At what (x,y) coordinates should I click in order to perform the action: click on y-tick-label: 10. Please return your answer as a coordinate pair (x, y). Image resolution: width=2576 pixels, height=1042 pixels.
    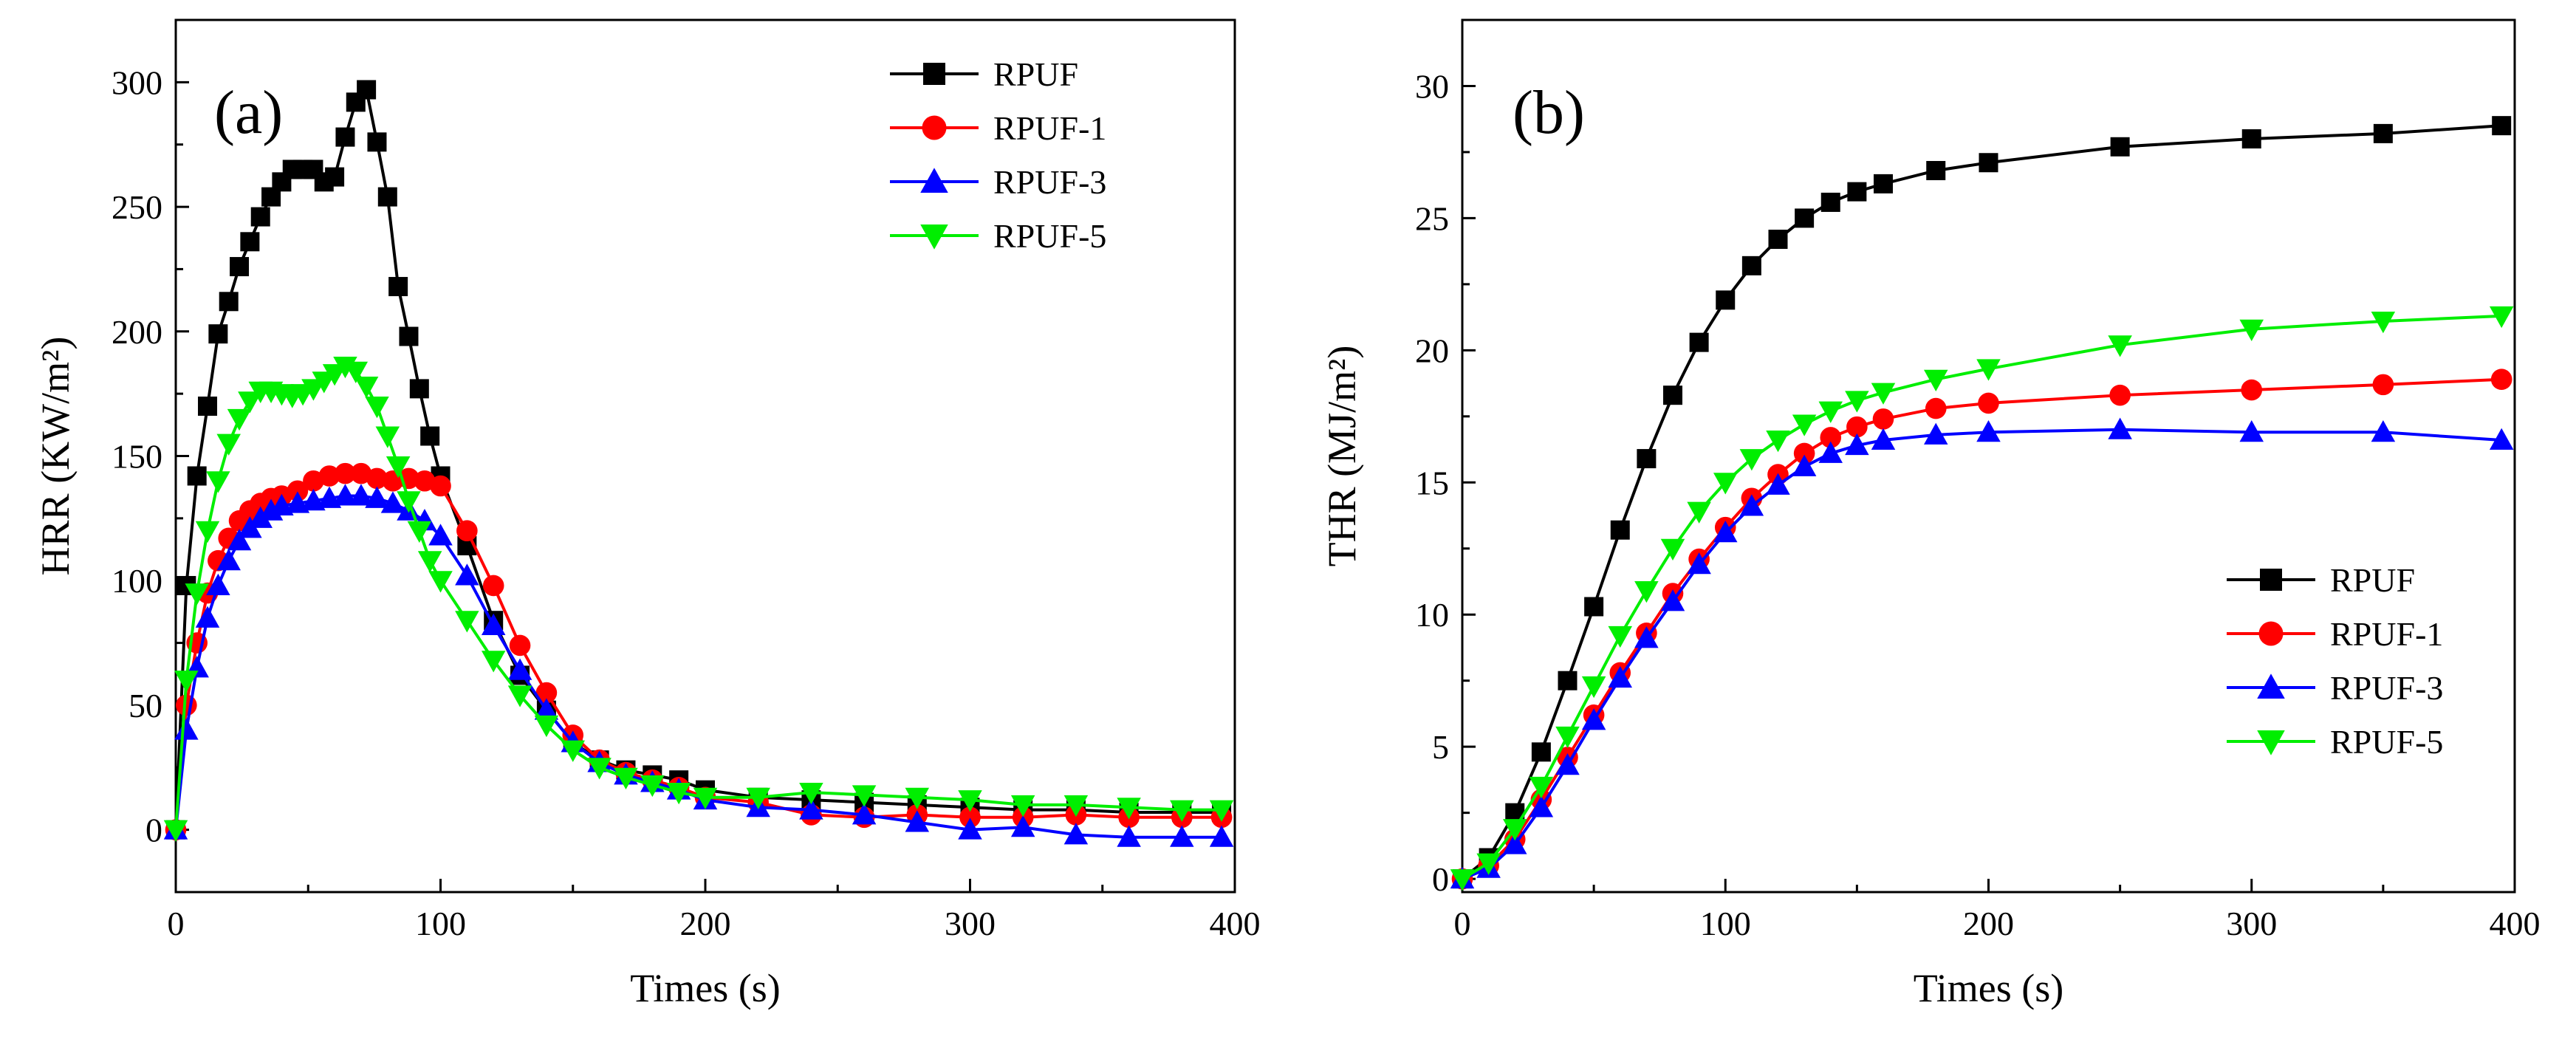
    Looking at the image, I should click on (1432, 615).